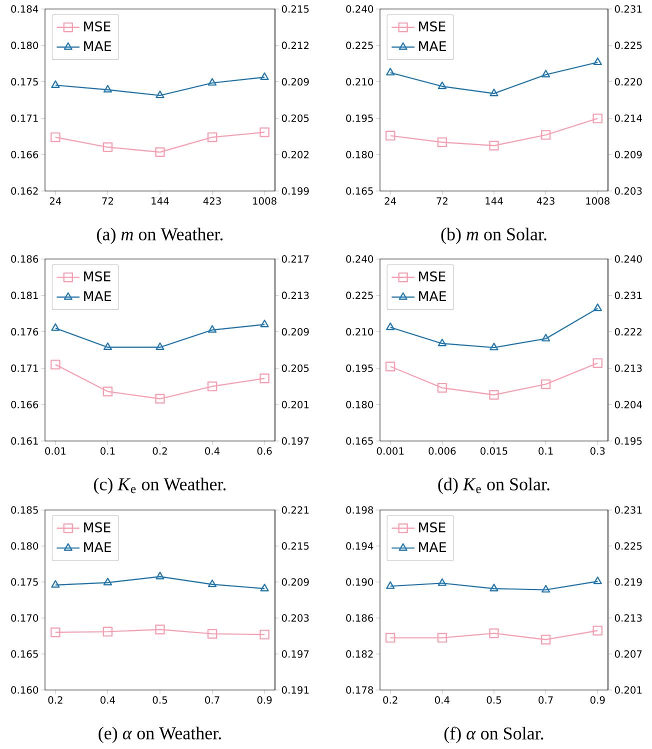 The width and height of the screenshot is (652, 749). I want to click on text: (a) m on Weather., so click(160, 236).